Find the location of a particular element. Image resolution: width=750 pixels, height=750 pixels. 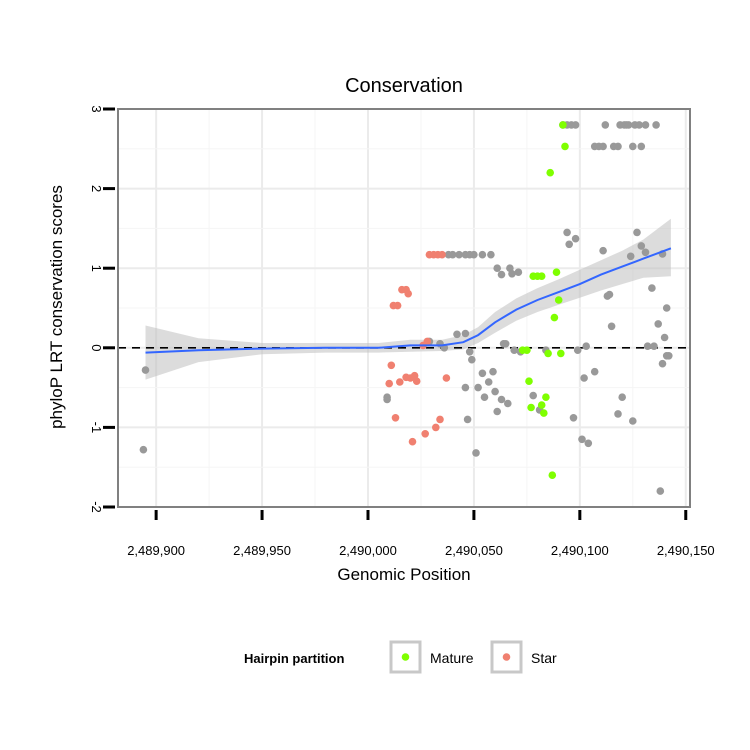

y-tick-label: -2 is located at coordinates (96, 507).